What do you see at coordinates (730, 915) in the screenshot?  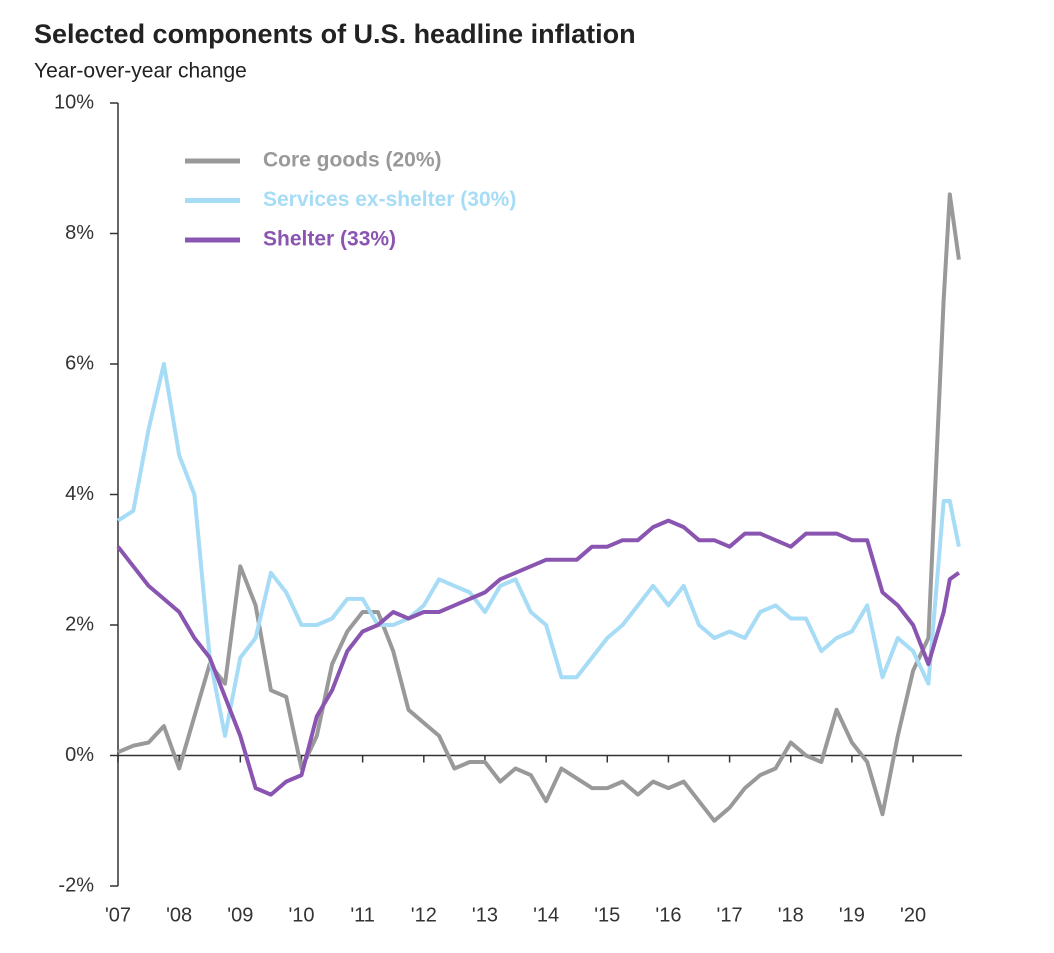 I see `x-tick-label: '17` at bounding box center [730, 915].